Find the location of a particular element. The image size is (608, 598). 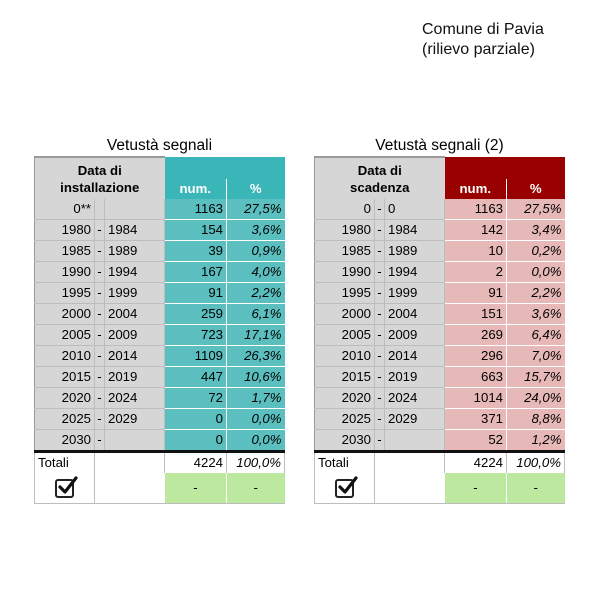

count-cell: 1109 is located at coordinates (195, 356).